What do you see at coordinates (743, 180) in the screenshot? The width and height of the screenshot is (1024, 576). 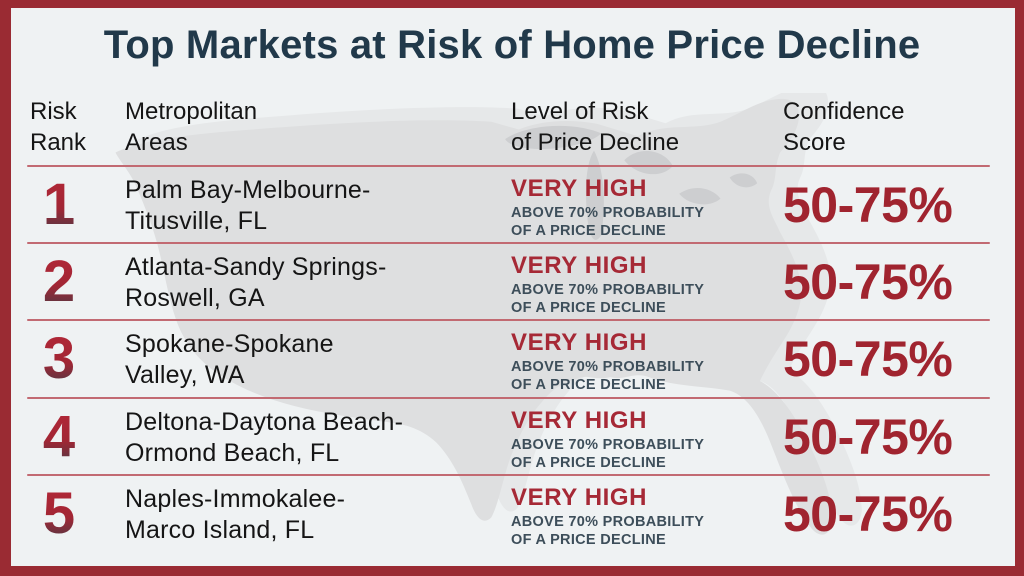 I see `lake-ontario` at bounding box center [743, 180].